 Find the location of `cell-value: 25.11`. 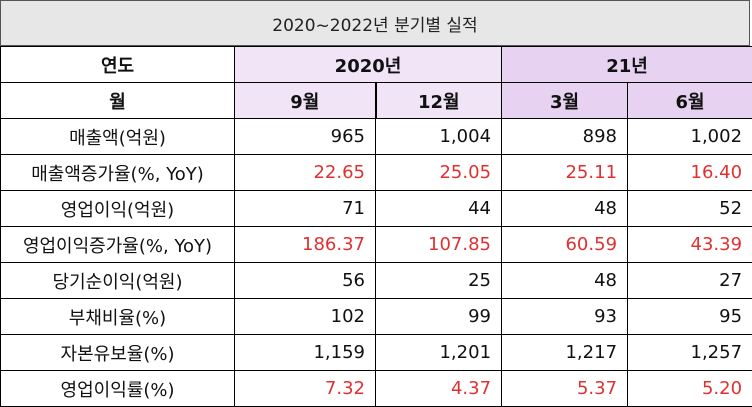

cell-value: 25.11 is located at coordinates (565, 173).